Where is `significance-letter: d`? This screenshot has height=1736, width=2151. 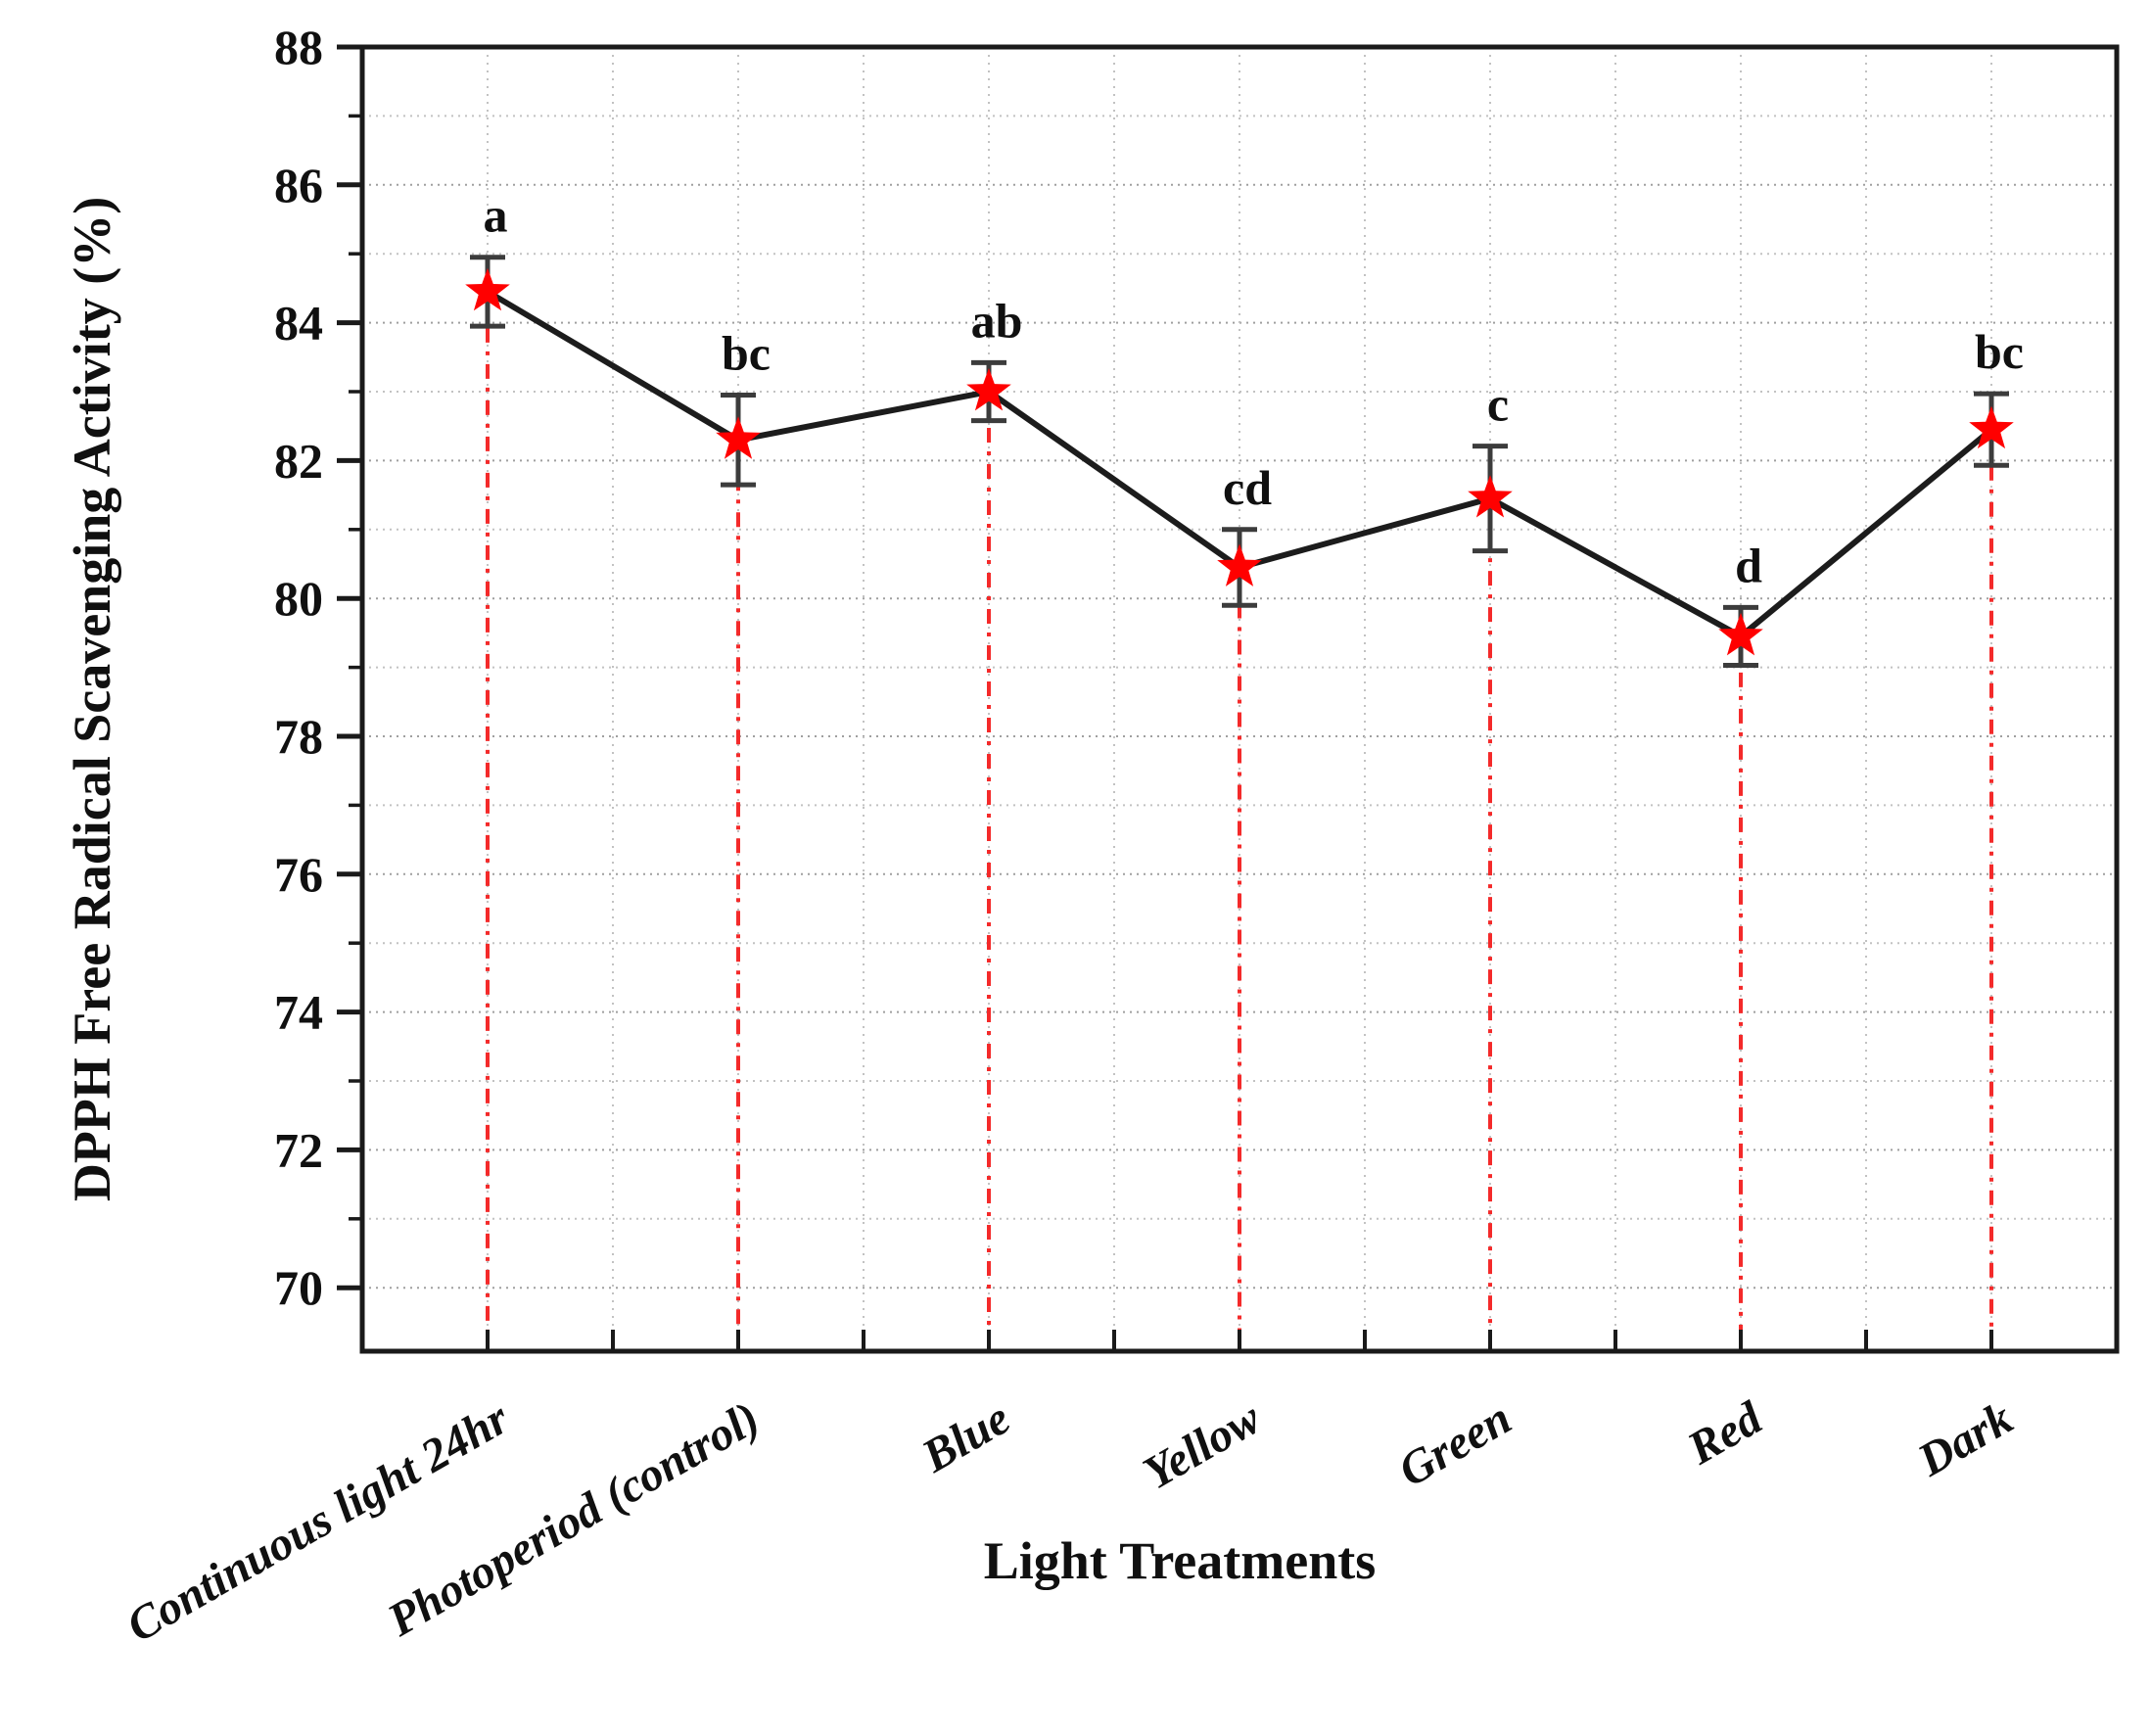
significance-letter: d is located at coordinates (1748, 565).